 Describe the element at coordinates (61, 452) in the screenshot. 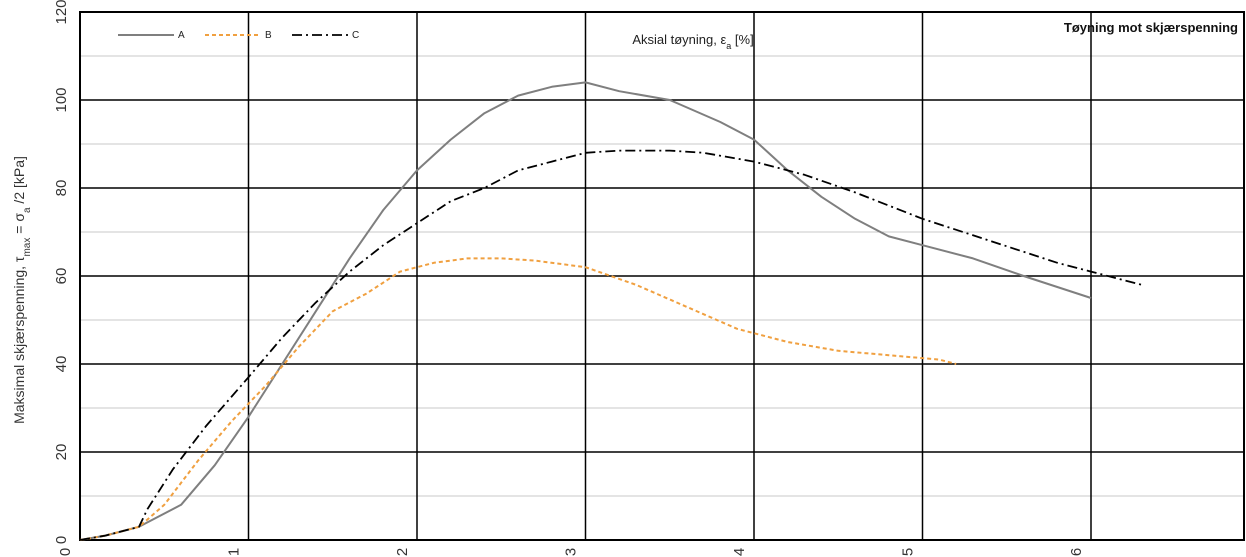

I see `y-tick-label: 20` at that location.